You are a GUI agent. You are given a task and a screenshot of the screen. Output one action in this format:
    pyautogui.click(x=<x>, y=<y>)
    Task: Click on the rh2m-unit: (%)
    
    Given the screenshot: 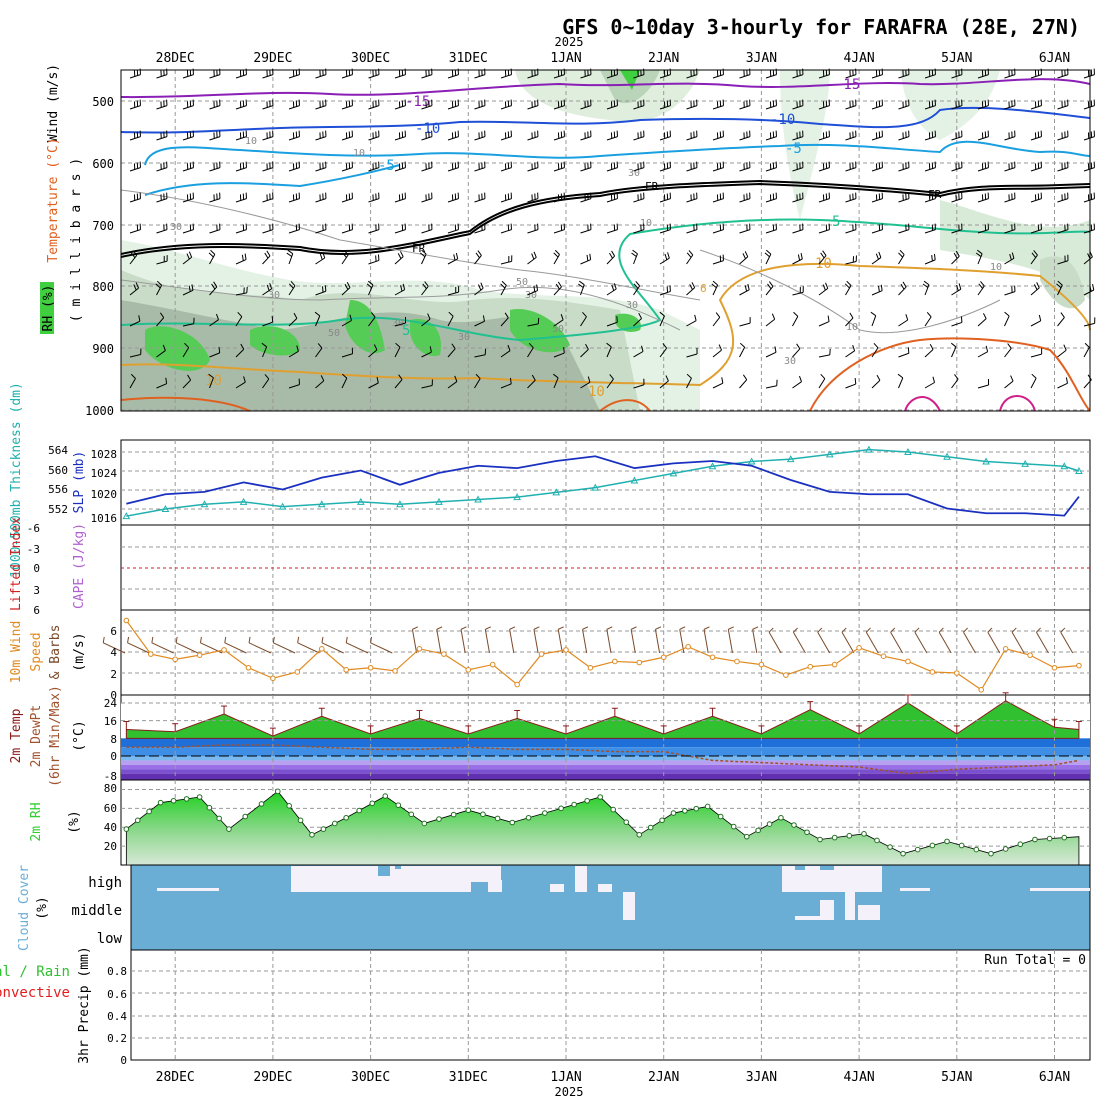 What is the action you would take?
    pyautogui.click(x=74, y=821)
    